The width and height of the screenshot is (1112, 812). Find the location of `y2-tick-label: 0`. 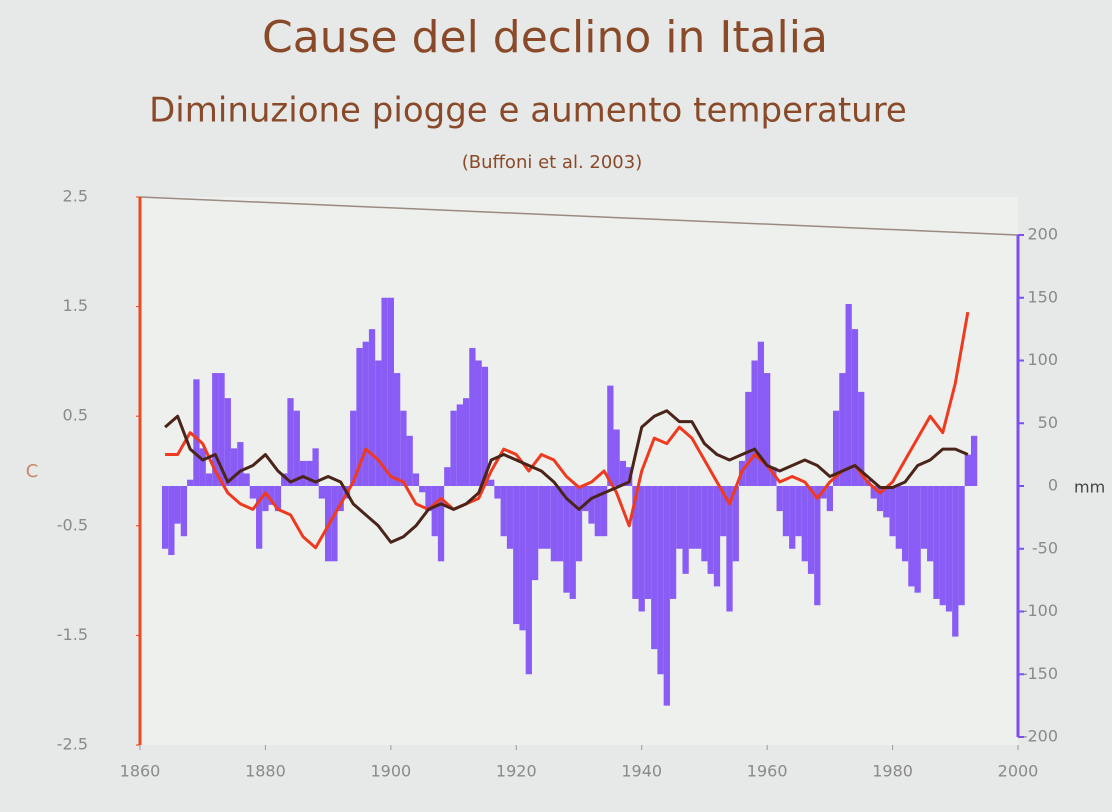

y2-tick-label: 0 is located at coordinates (1053, 485).